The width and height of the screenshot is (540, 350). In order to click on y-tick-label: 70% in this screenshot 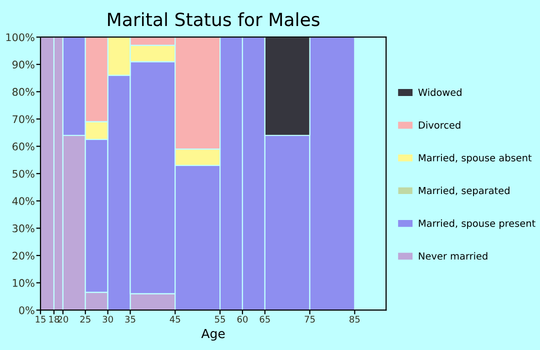, I will do `click(23, 119)`.